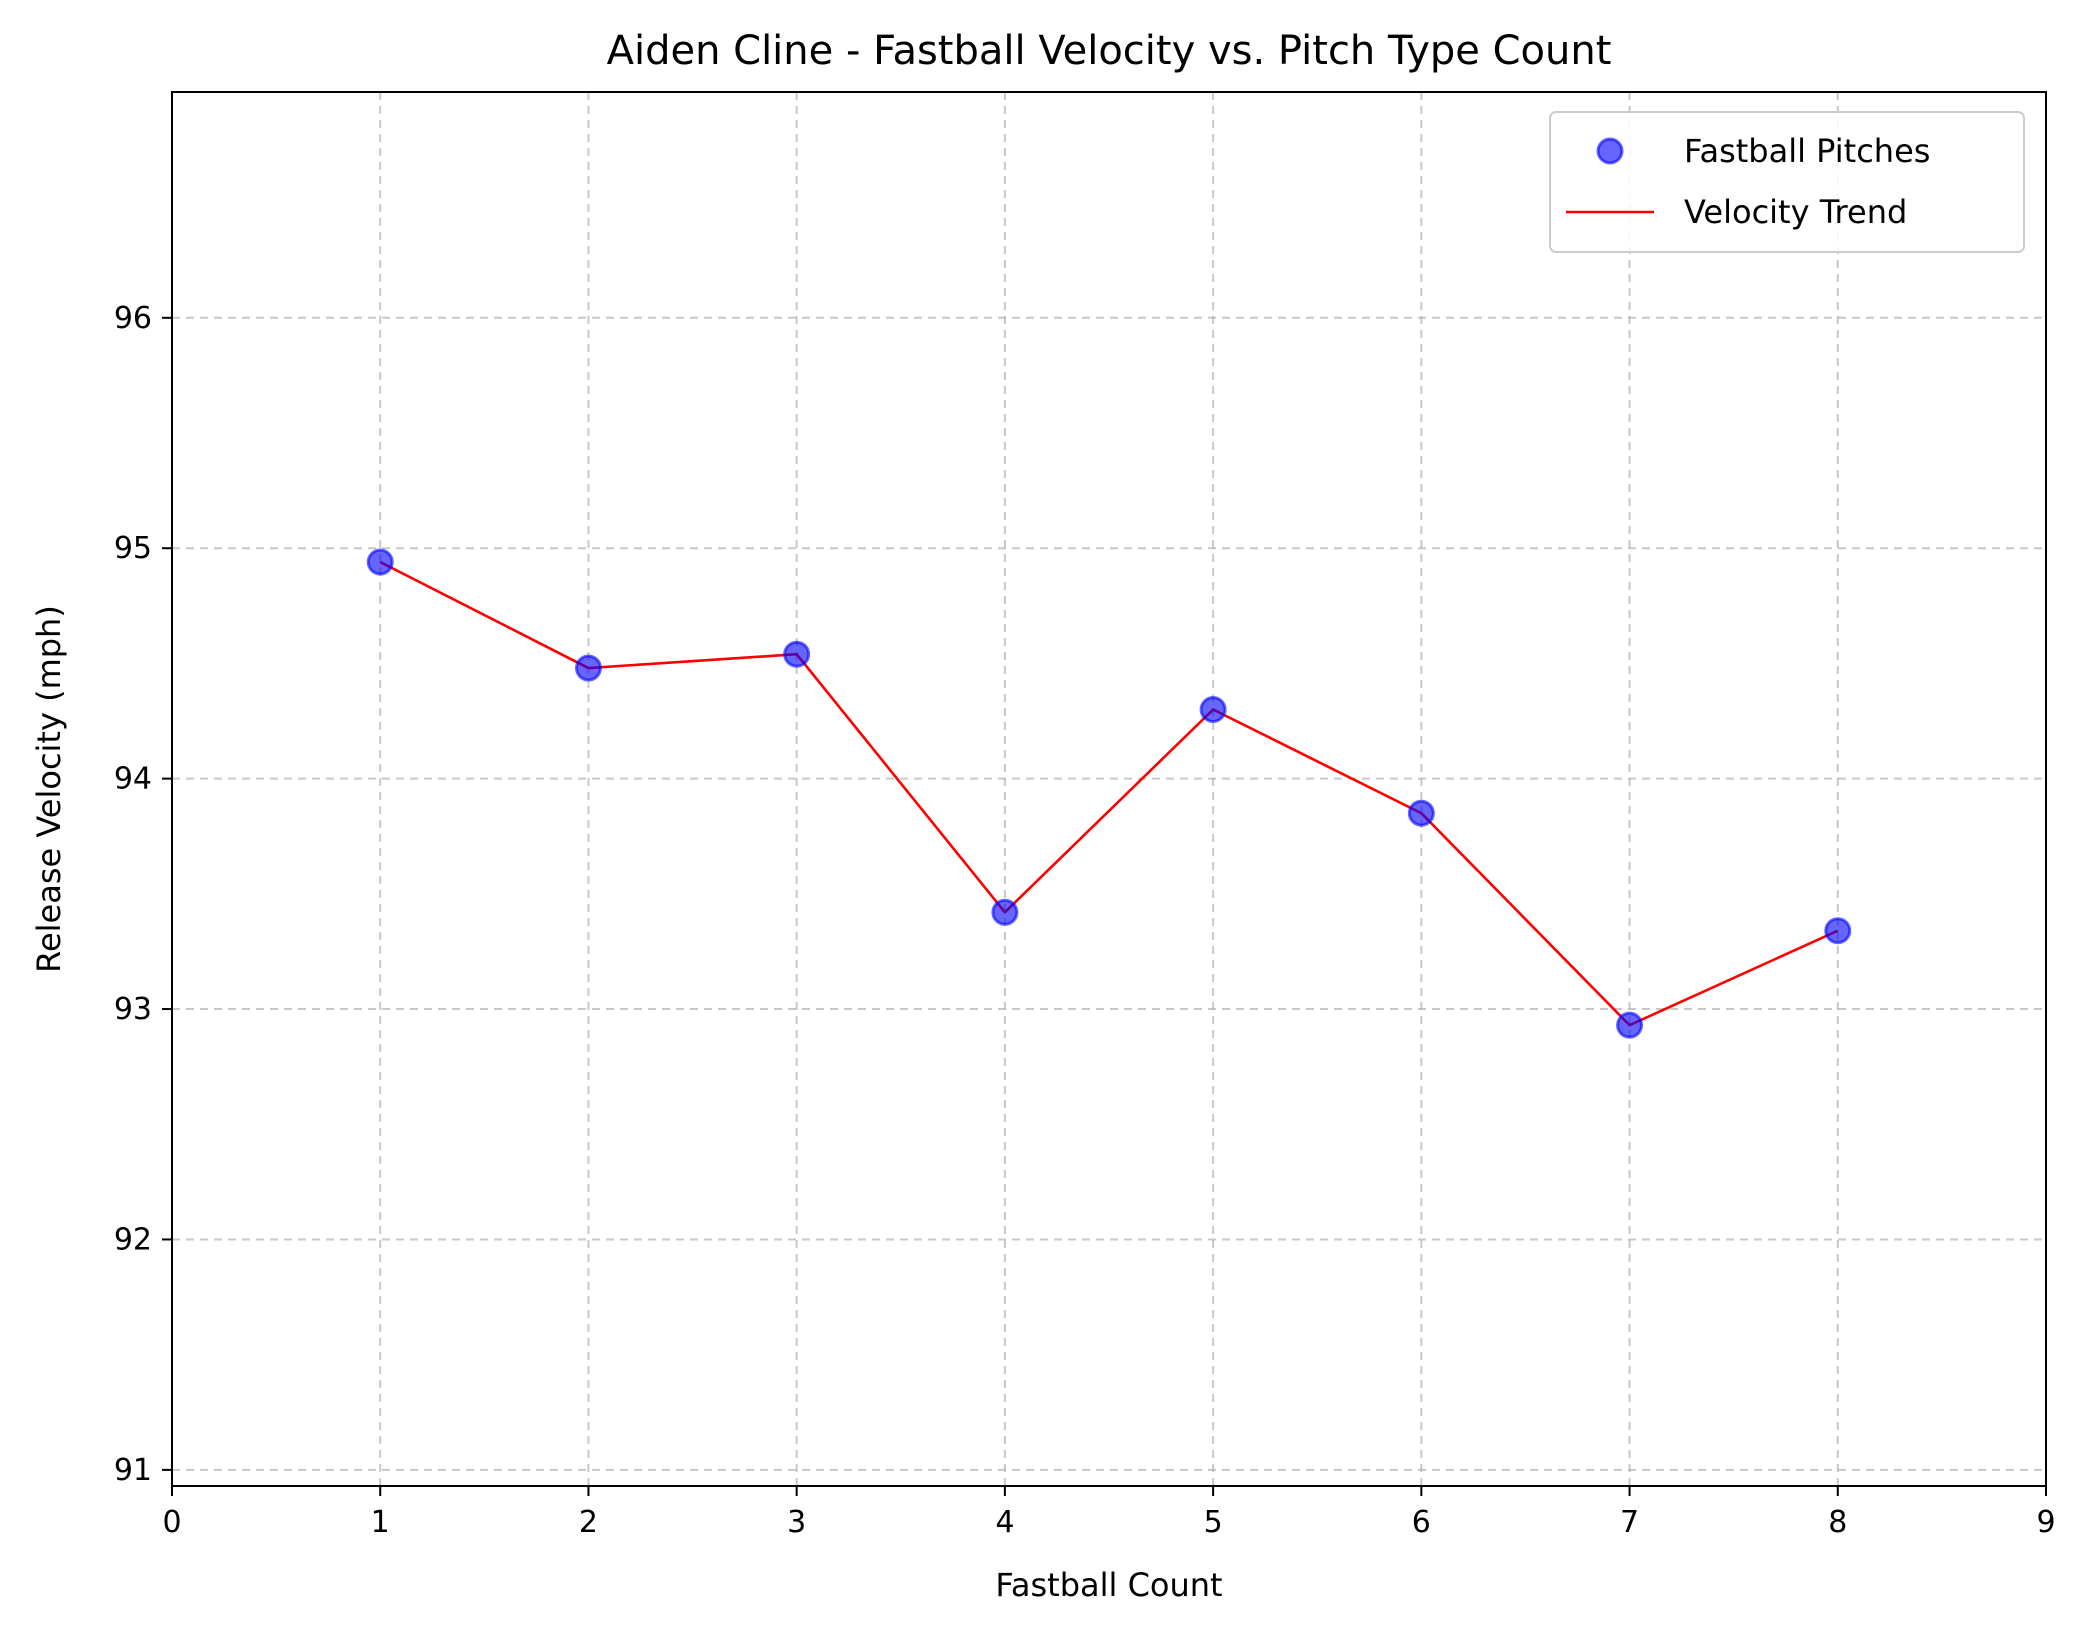  Describe the element at coordinates (133, 779) in the screenshot. I see `y-tick-label: 94` at that location.